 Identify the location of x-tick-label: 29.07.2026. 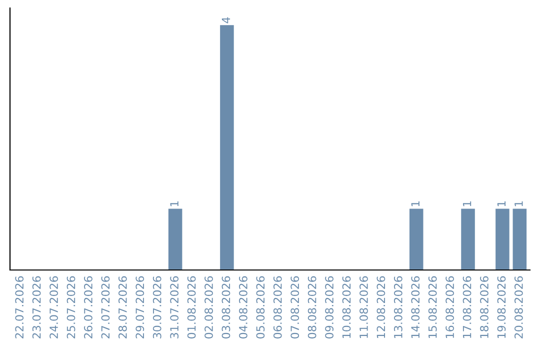
(140, 307).